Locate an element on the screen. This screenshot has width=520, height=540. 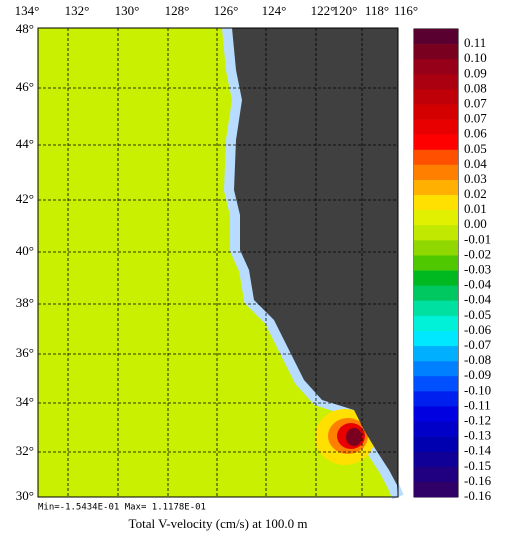
colorbar-label: -0.03 is located at coordinates (477, 269).